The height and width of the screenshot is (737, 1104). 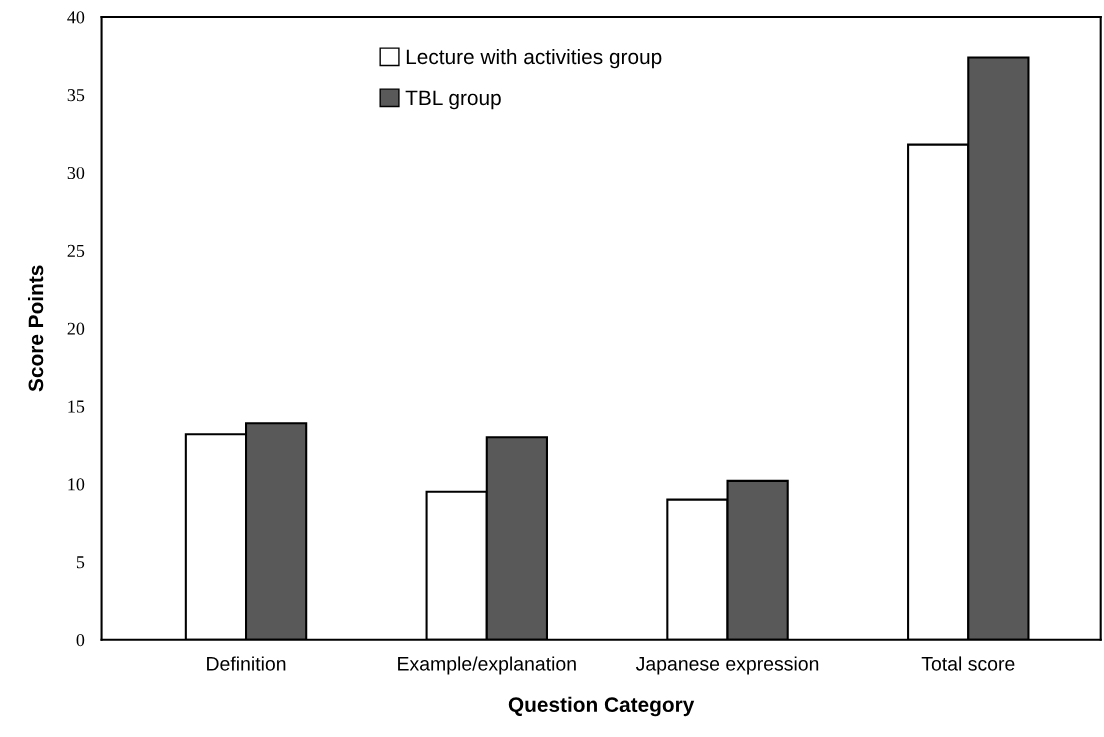 I want to click on legend-label: TBL group, so click(x=453, y=100).